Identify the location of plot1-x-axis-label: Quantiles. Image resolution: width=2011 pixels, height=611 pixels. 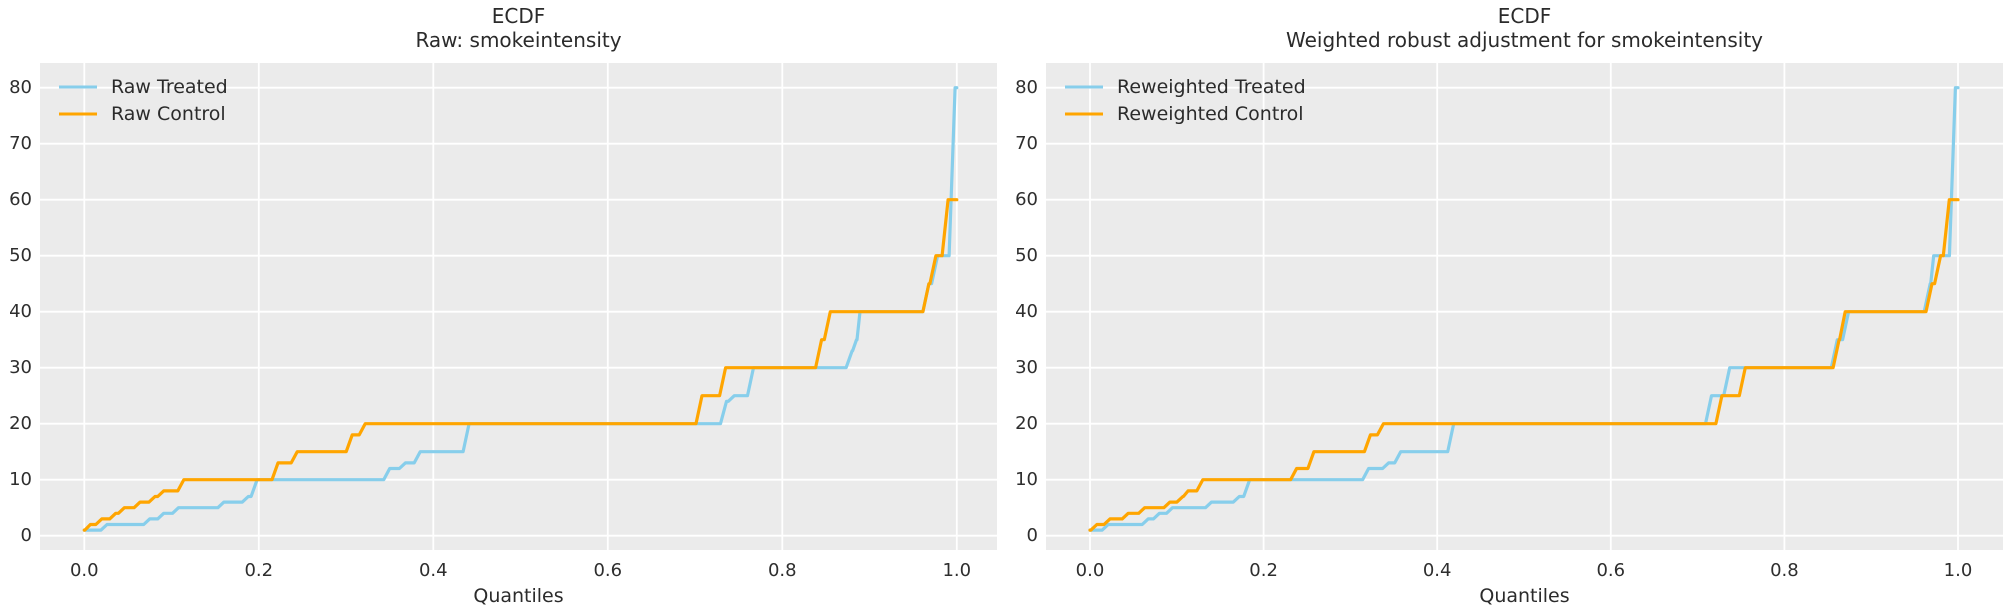
(518, 596).